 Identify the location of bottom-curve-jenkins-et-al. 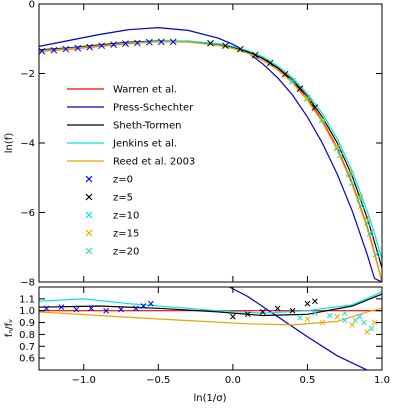
(210, 302).